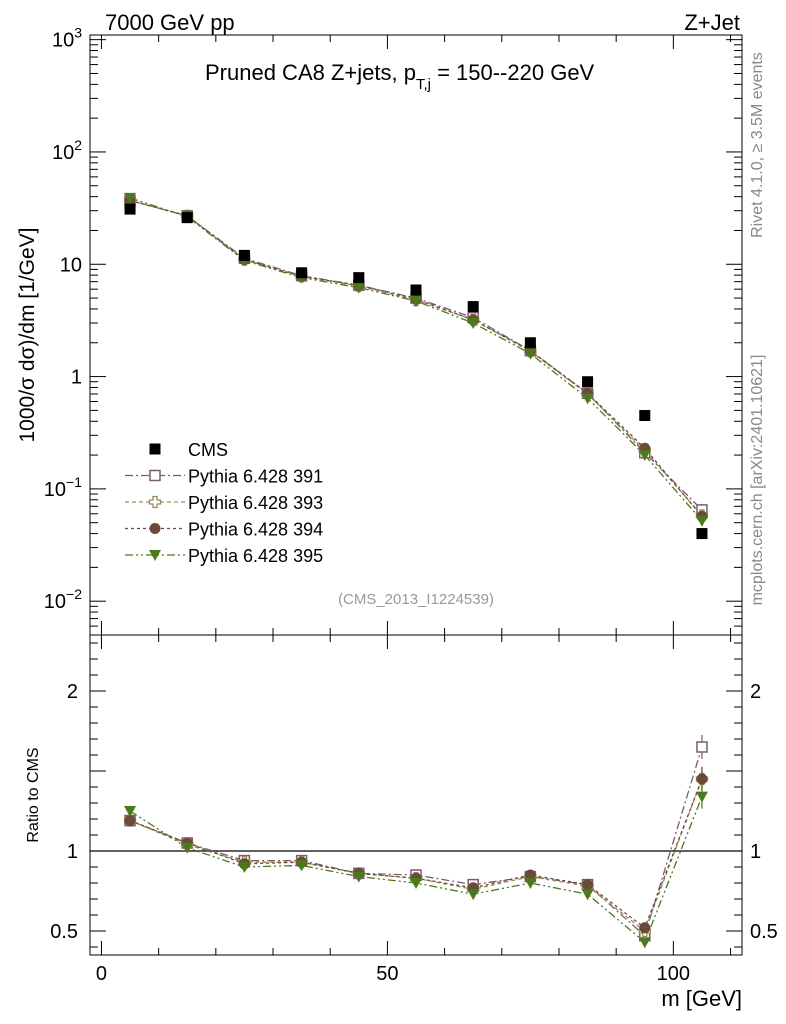 This screenshot has height=1024, width=786. What do you see at coordinates (72, 852) in the screenshot?
I see `ratio-tick-label-left: 1` at bounding box center [72, 852].